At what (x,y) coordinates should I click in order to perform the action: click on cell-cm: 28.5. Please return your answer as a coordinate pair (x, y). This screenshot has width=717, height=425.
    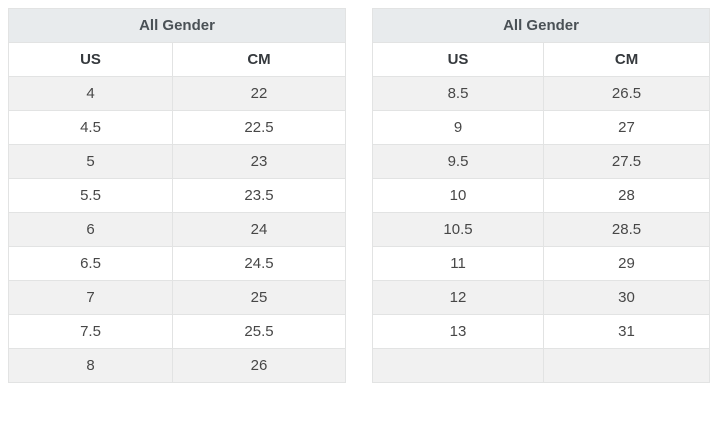
    Looking at the image, I should click on (627, 229).